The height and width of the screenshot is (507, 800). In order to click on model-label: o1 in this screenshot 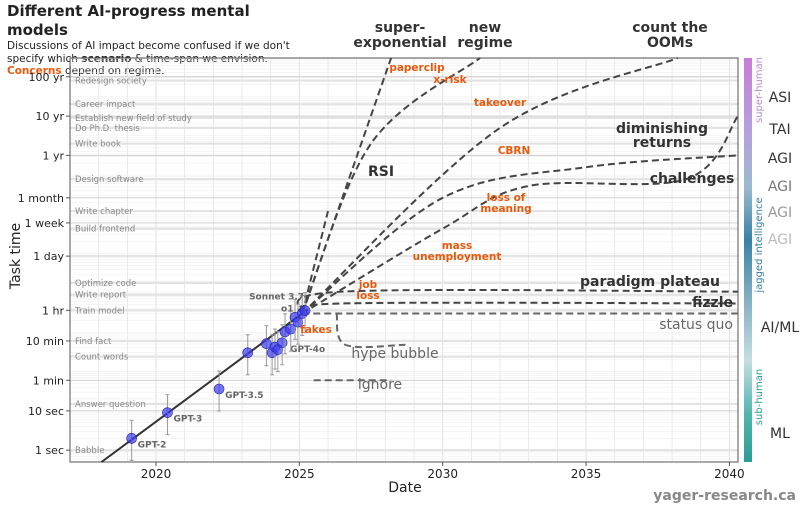, I will do `click(287, 309)`.